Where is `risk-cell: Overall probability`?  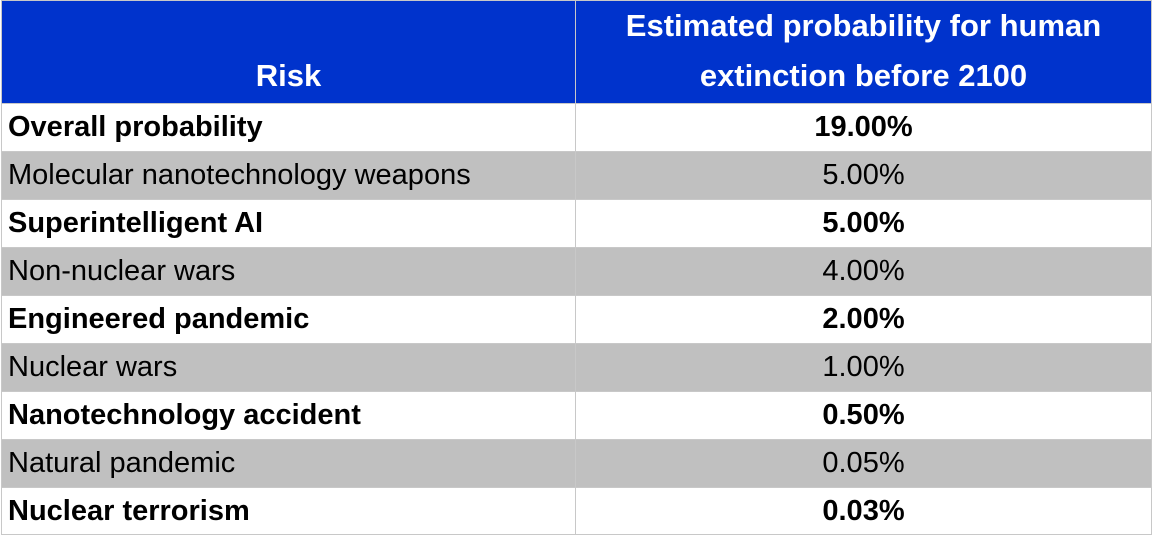
risk-cell: Overall probability is located at coordinates (288, 127).